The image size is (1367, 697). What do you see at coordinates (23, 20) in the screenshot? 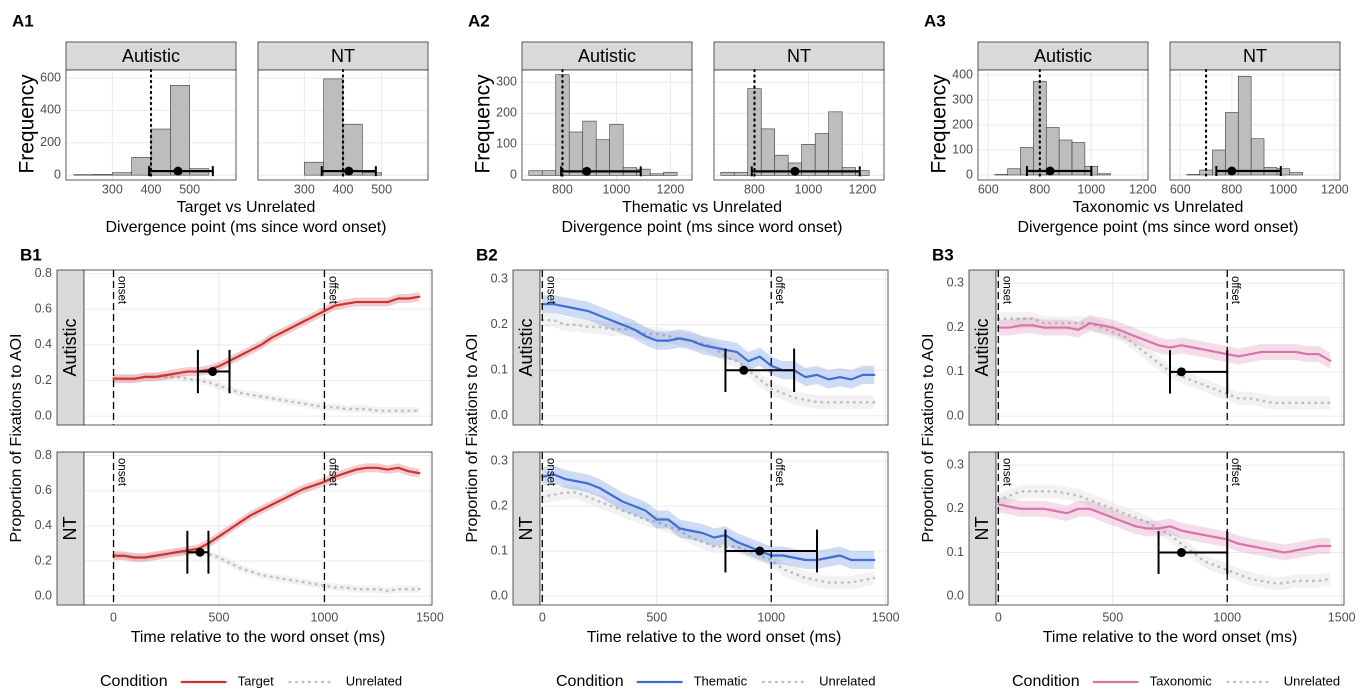
I see `panel-label: A1` at bounding box center [23, 20].